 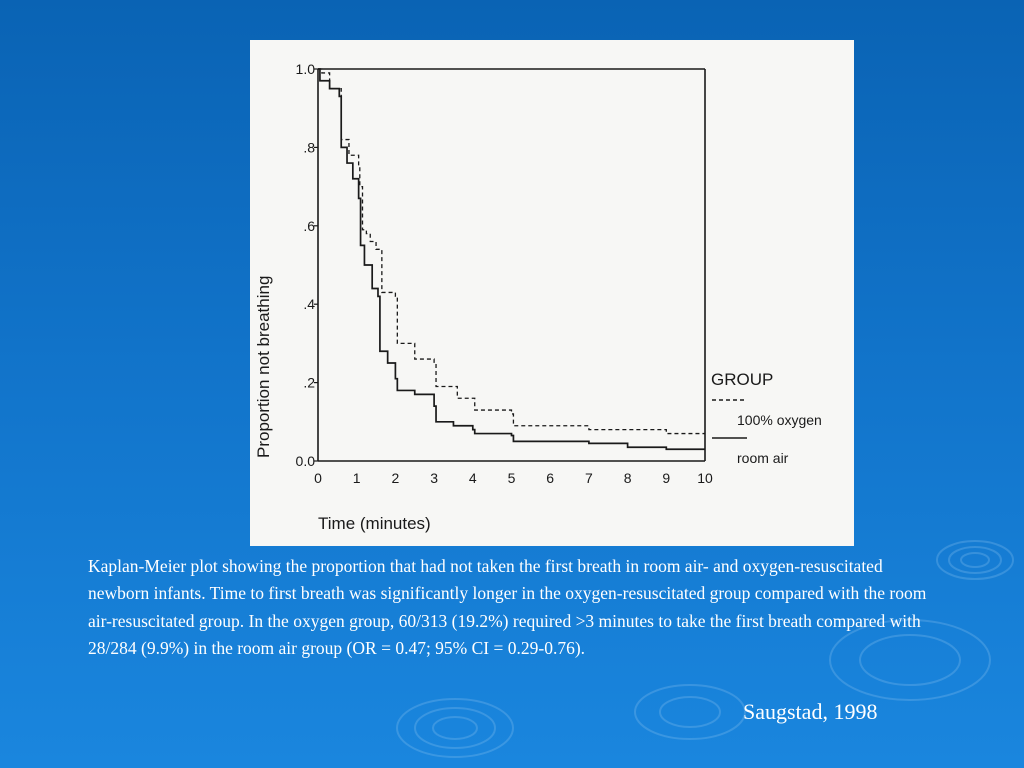 I want to click on y-tick-label: .2, so click(x=309, y=383).